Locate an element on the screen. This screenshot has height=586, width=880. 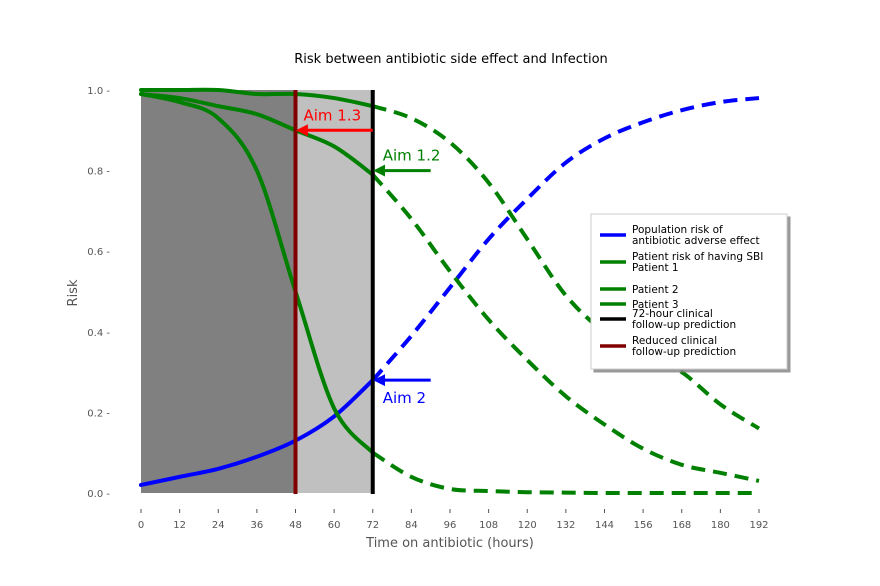
x-tick-label: 12 is located at coordinates (179, 525).